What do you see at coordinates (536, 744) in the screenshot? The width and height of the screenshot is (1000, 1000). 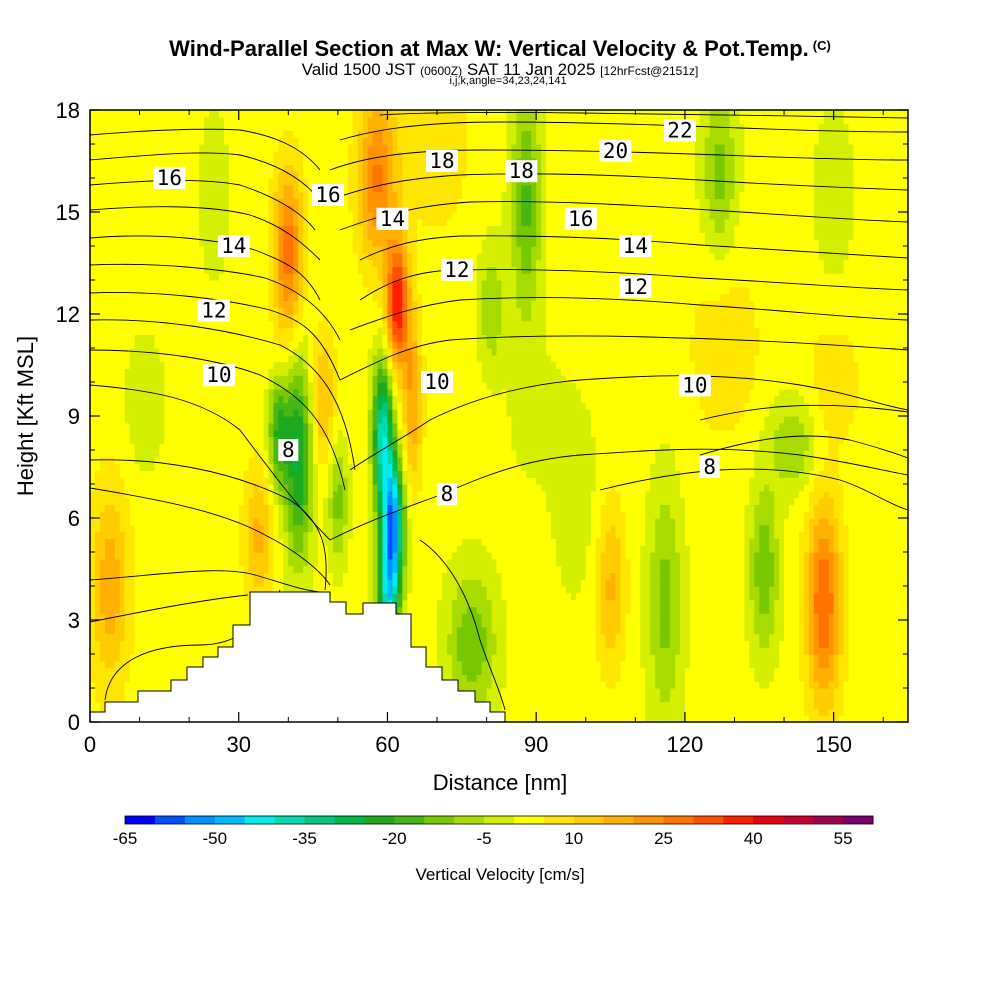 I see `x-tick-label: 90` at bounding box center [536, 744].